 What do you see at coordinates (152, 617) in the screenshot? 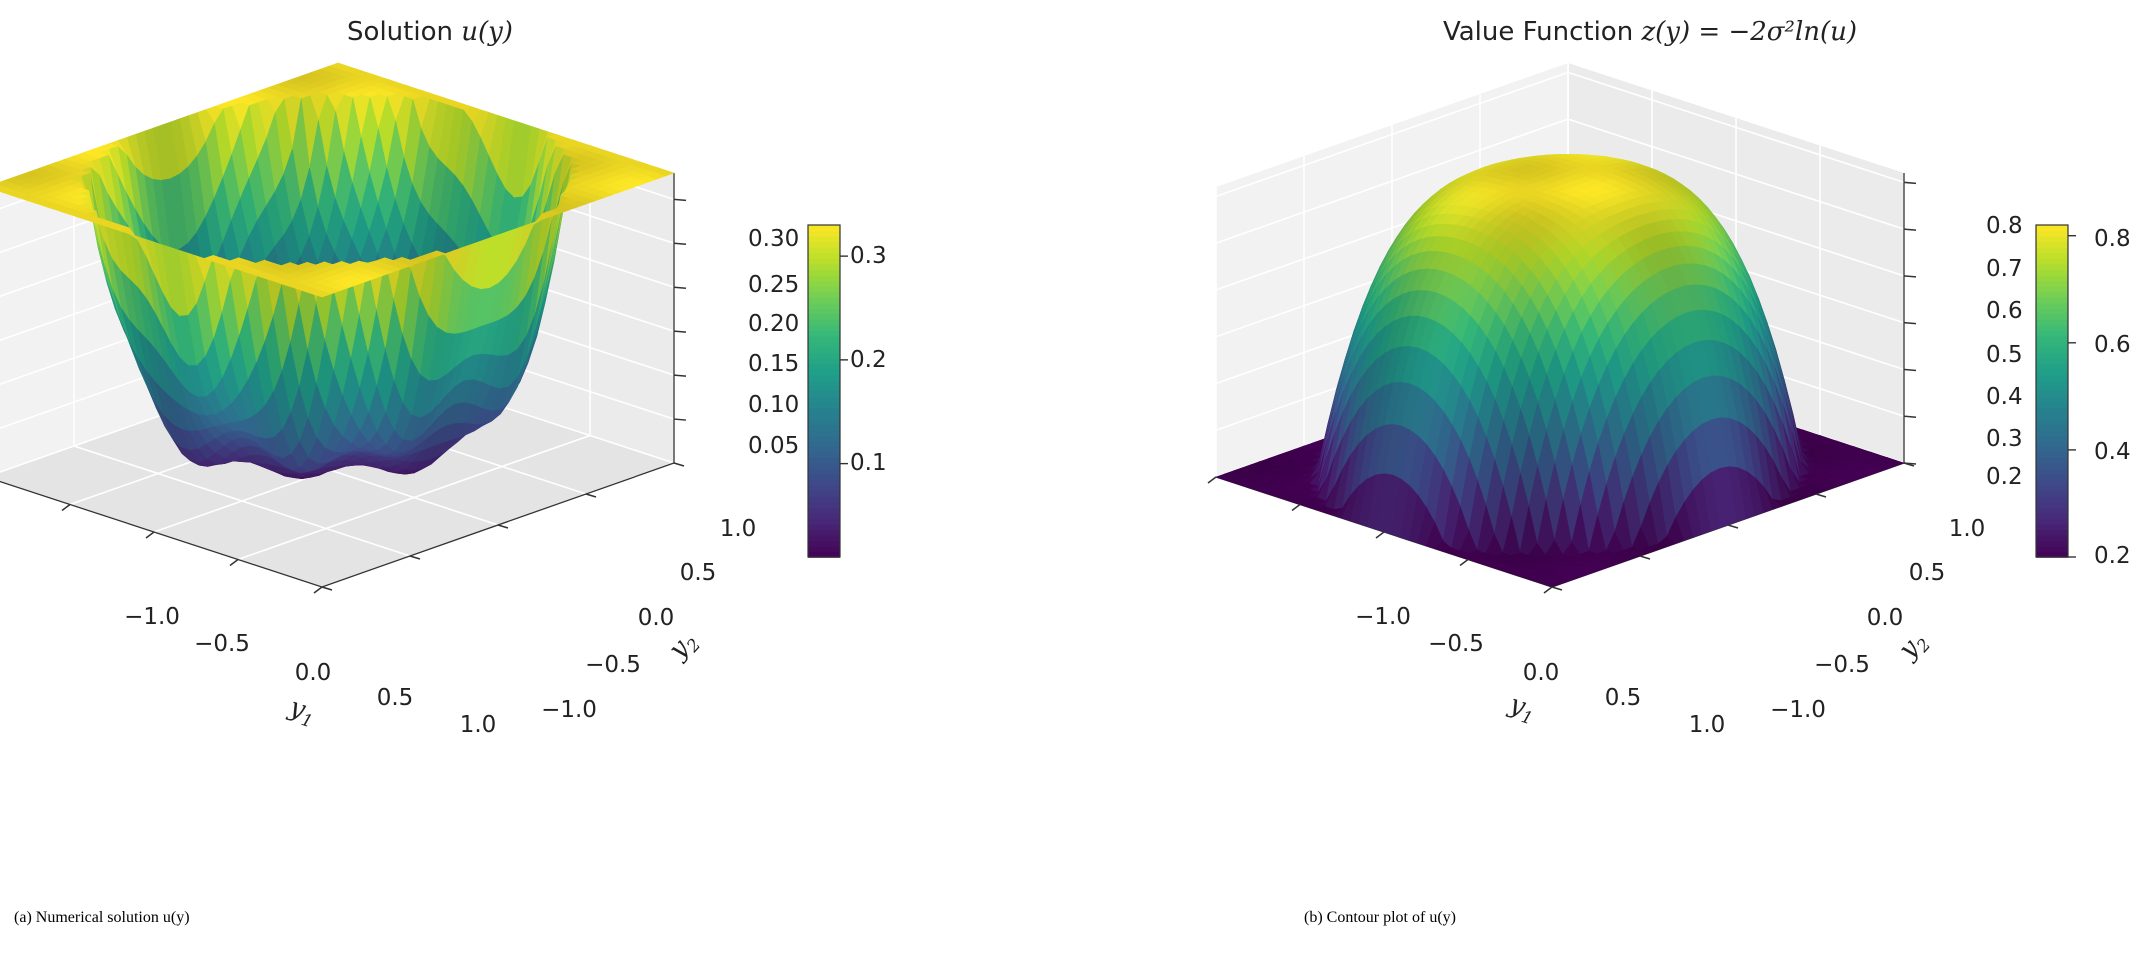
I see `x-tick-label: −1.0` at bounding box center [152, 617].